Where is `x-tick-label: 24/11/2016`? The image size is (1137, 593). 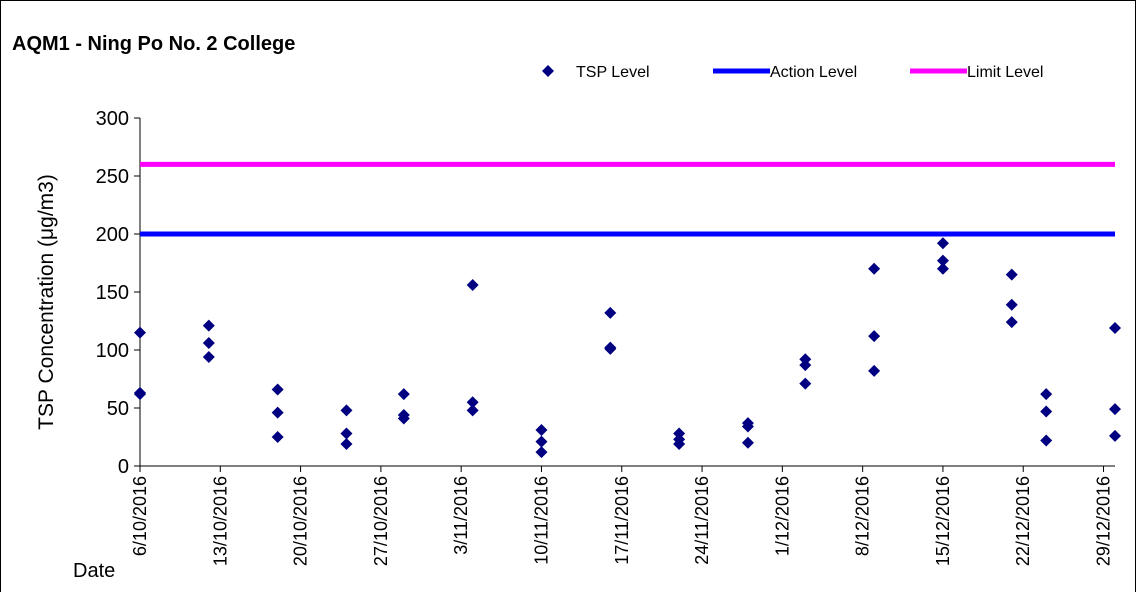 x-tick-label: 24/11/2016 is located at coordinates (702, 520).